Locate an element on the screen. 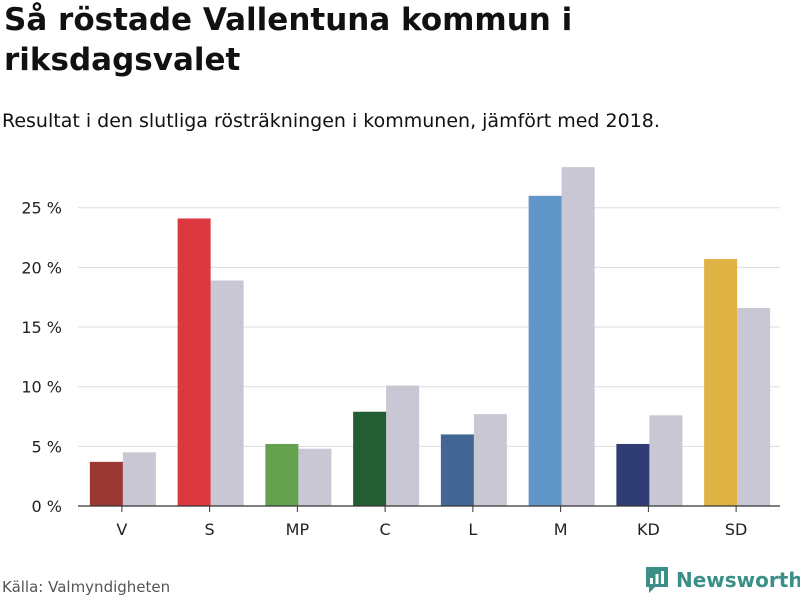 The image size is (800, 600). bar-2022-V is located at coordinates (106, 483).